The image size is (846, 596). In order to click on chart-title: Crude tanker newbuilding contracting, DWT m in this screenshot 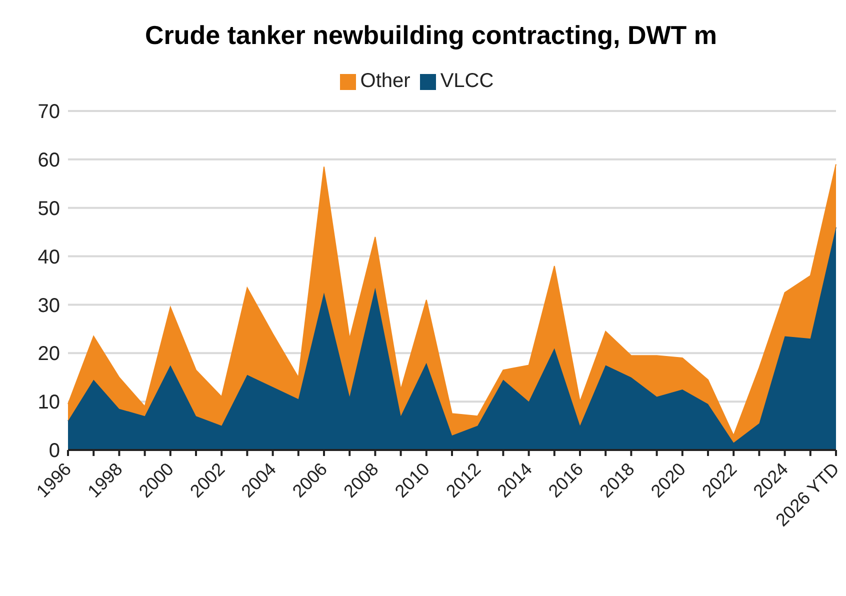, I will do `click(431, 35)`.